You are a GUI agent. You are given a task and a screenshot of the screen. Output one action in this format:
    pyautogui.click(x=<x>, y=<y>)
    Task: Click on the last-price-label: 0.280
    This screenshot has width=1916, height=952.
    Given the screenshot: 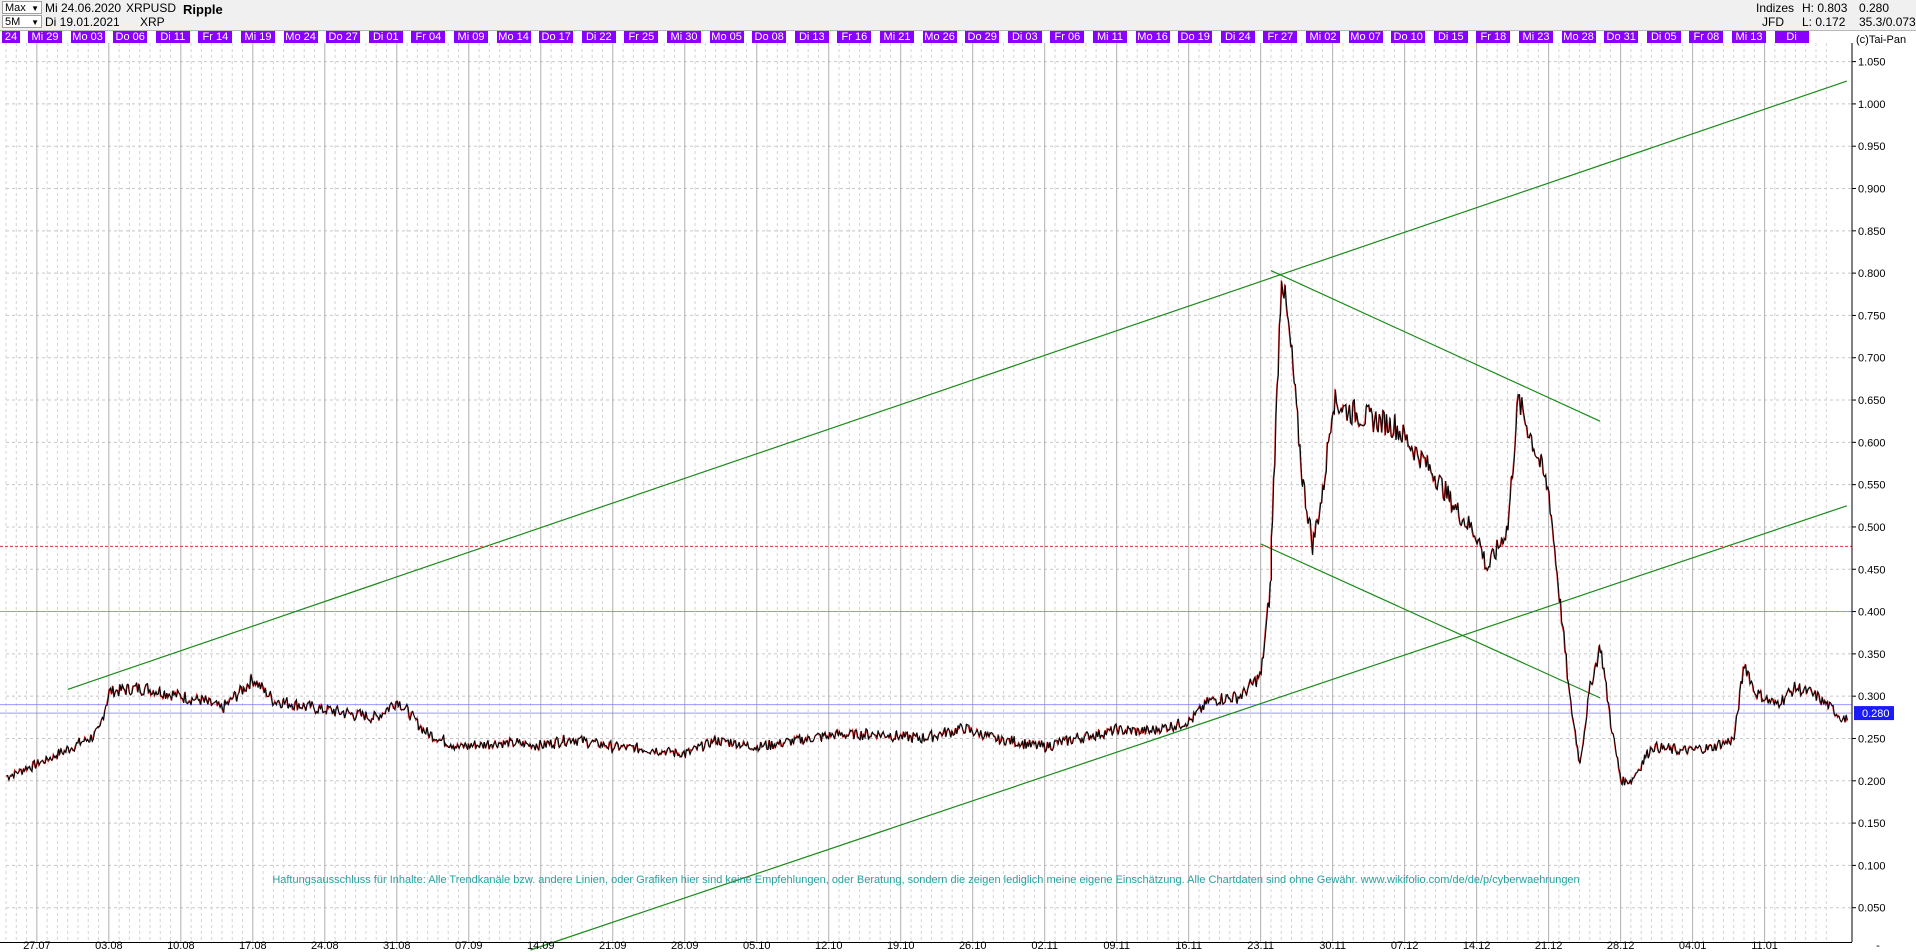 What is the action you would take?
    pyautogui.click(x=1876, y=714)
    